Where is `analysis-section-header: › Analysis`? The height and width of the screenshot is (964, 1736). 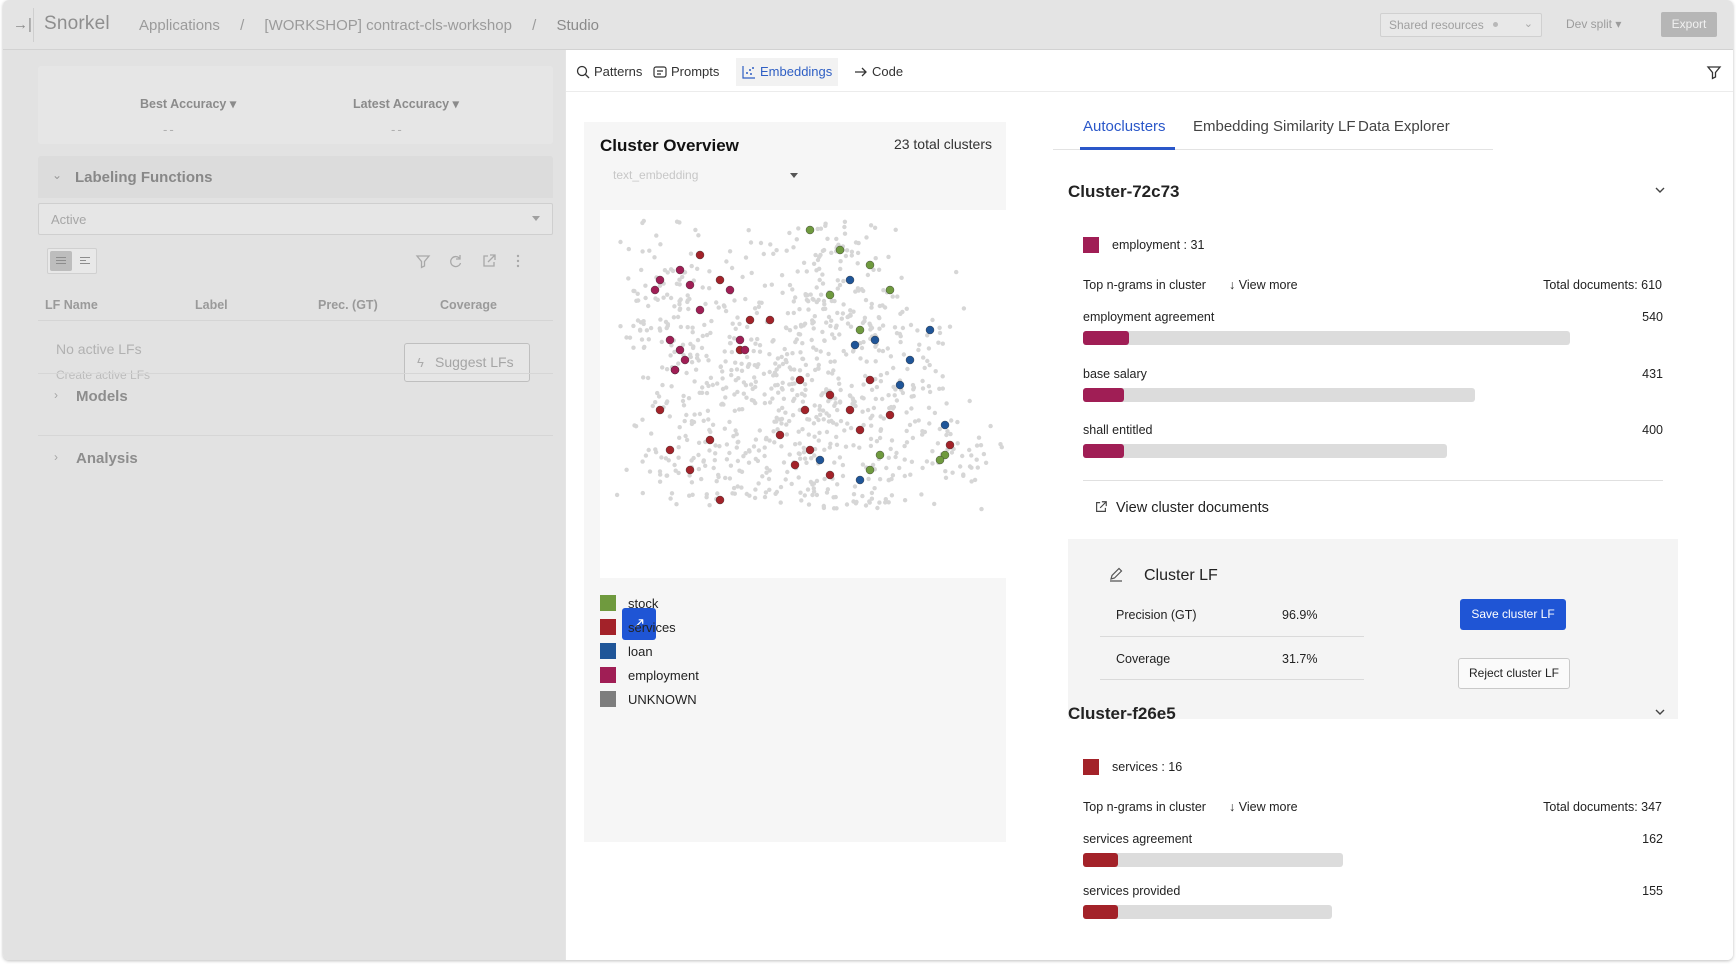 analysis-section-header: › Analysis is located at coordinates (295, 457).